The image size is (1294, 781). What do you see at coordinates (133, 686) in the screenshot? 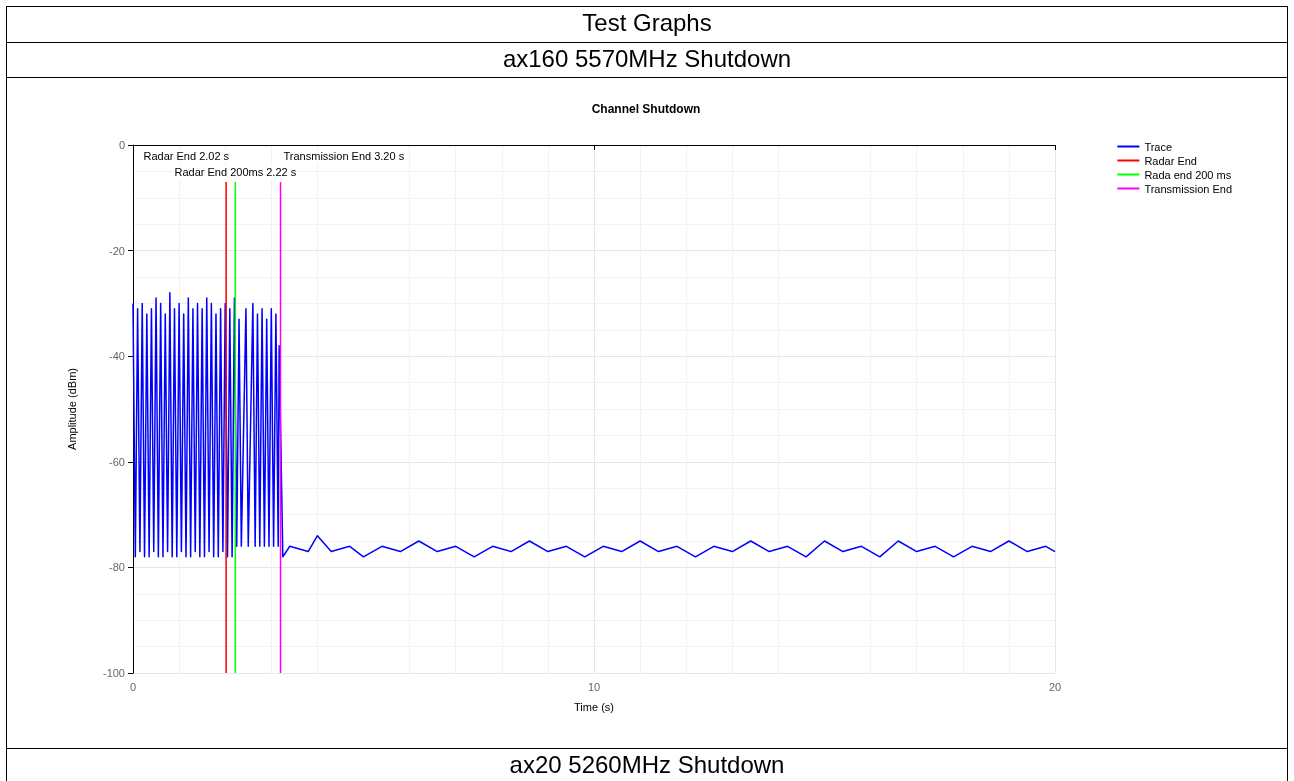
I see `x-tick-label: 0` at bounding box center [133, 686].